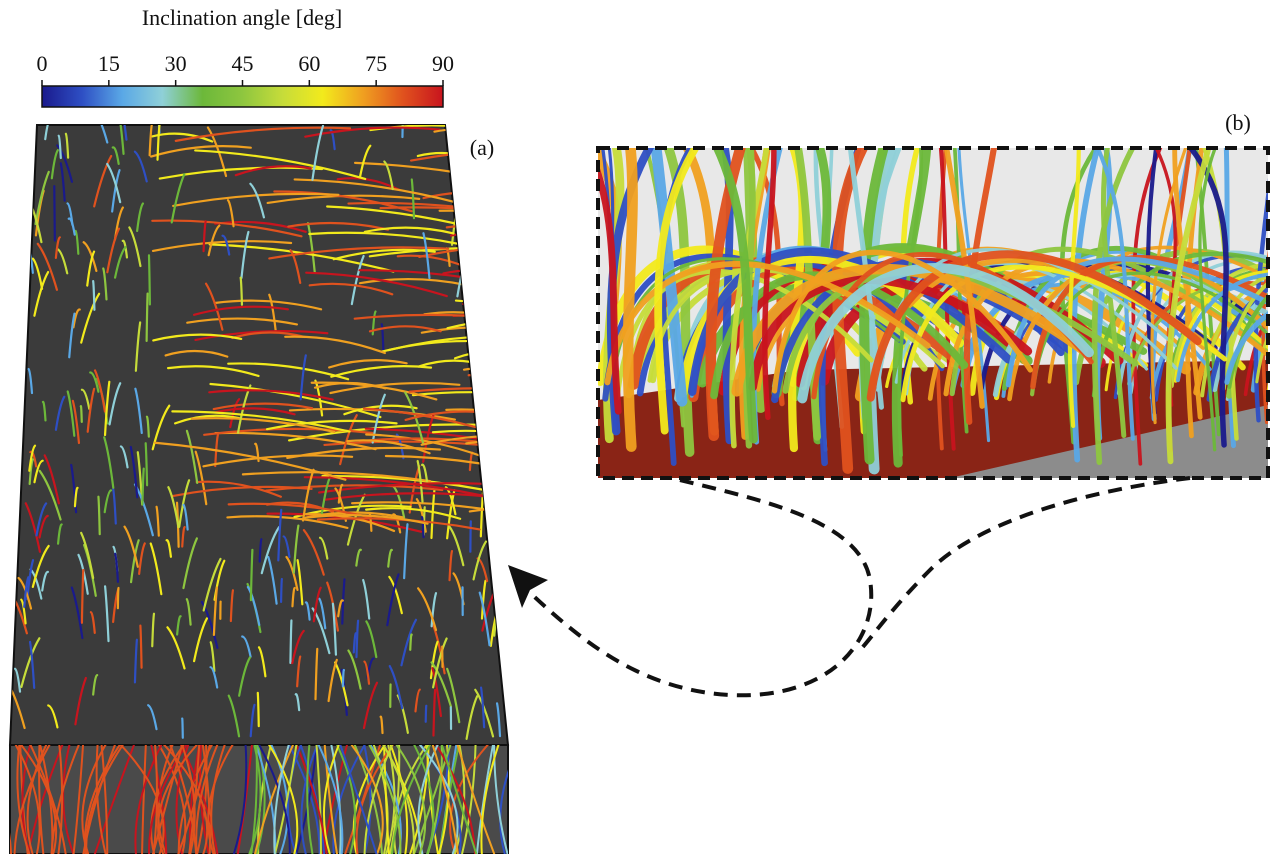 Image resolution: width=1271 pixels, height=854 pixels. Describe the element at coordinates (176, 63) in the screenshot. I see `colorbar-tick-label: 30` at that location.